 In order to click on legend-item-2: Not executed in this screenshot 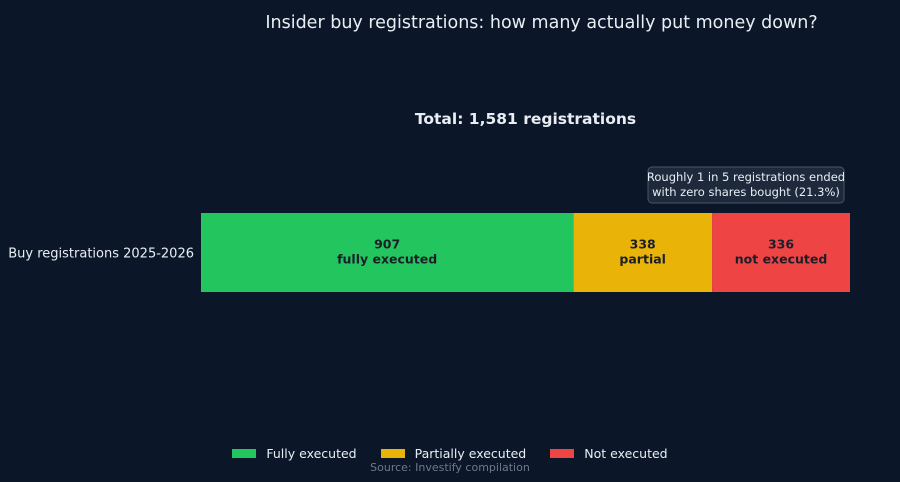, I will do `click(609, 453)`.